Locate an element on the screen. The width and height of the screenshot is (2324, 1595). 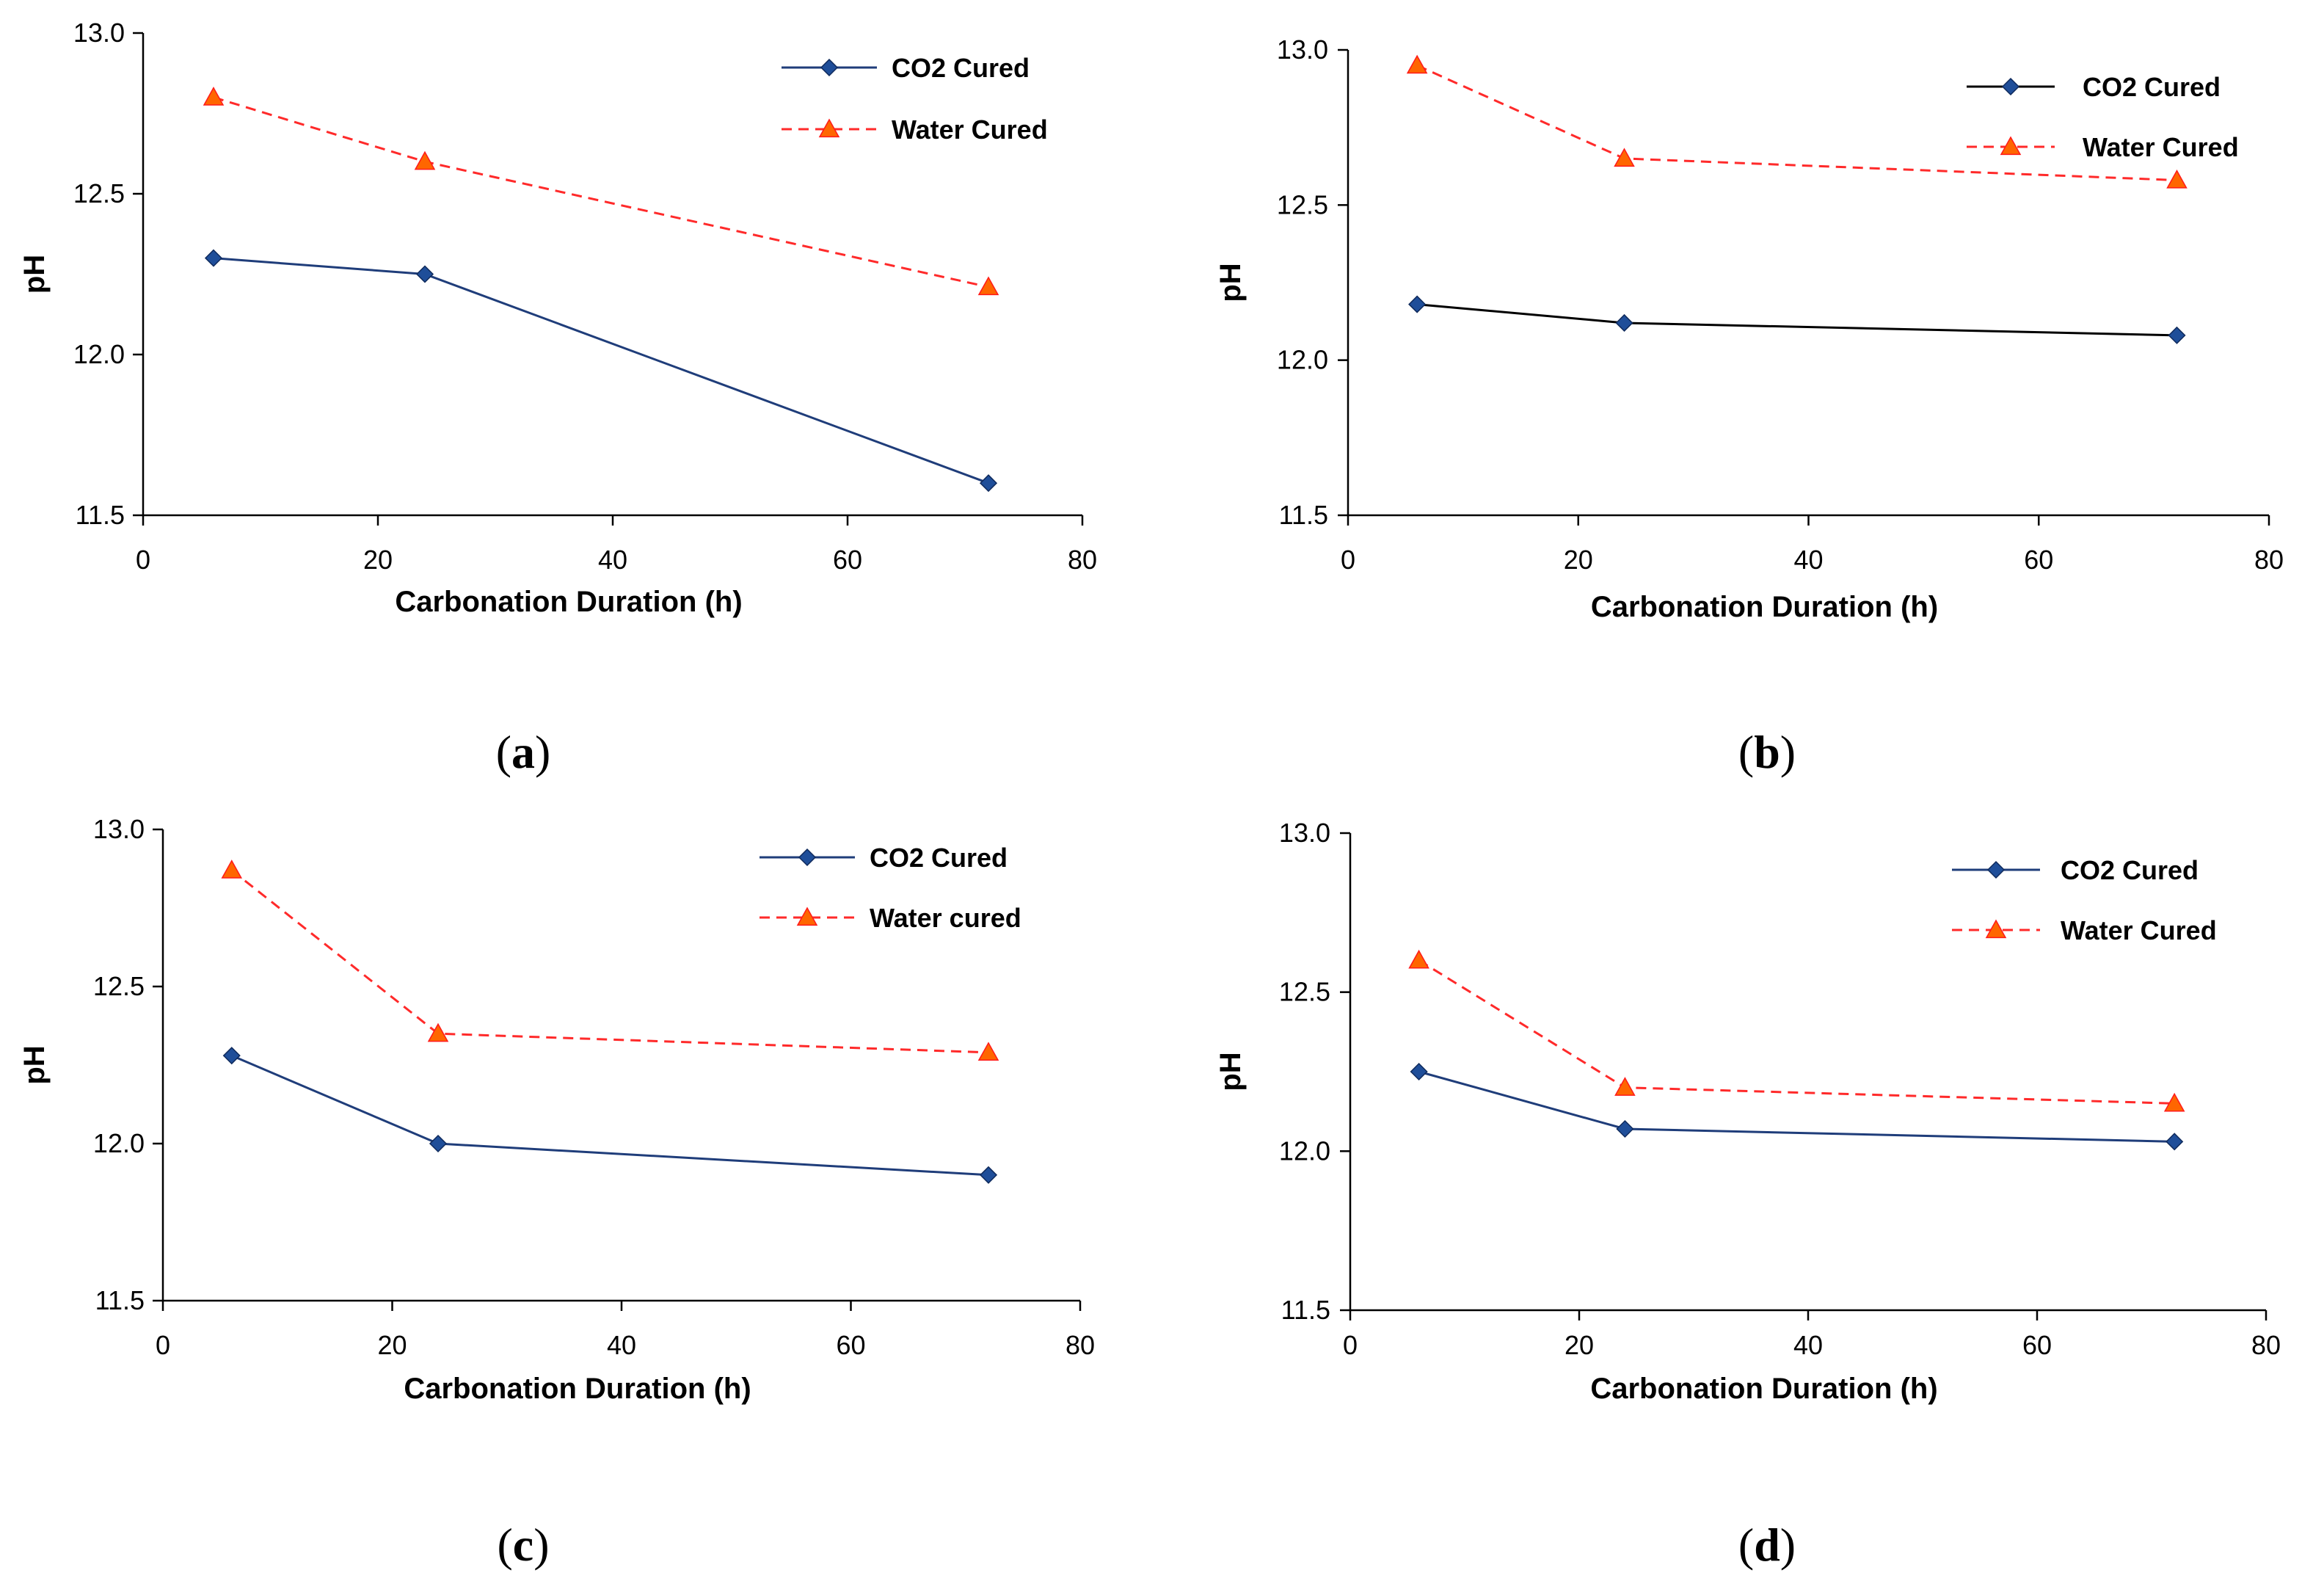
caption-b-suffix: ) is located at coordinates (1788, 752).